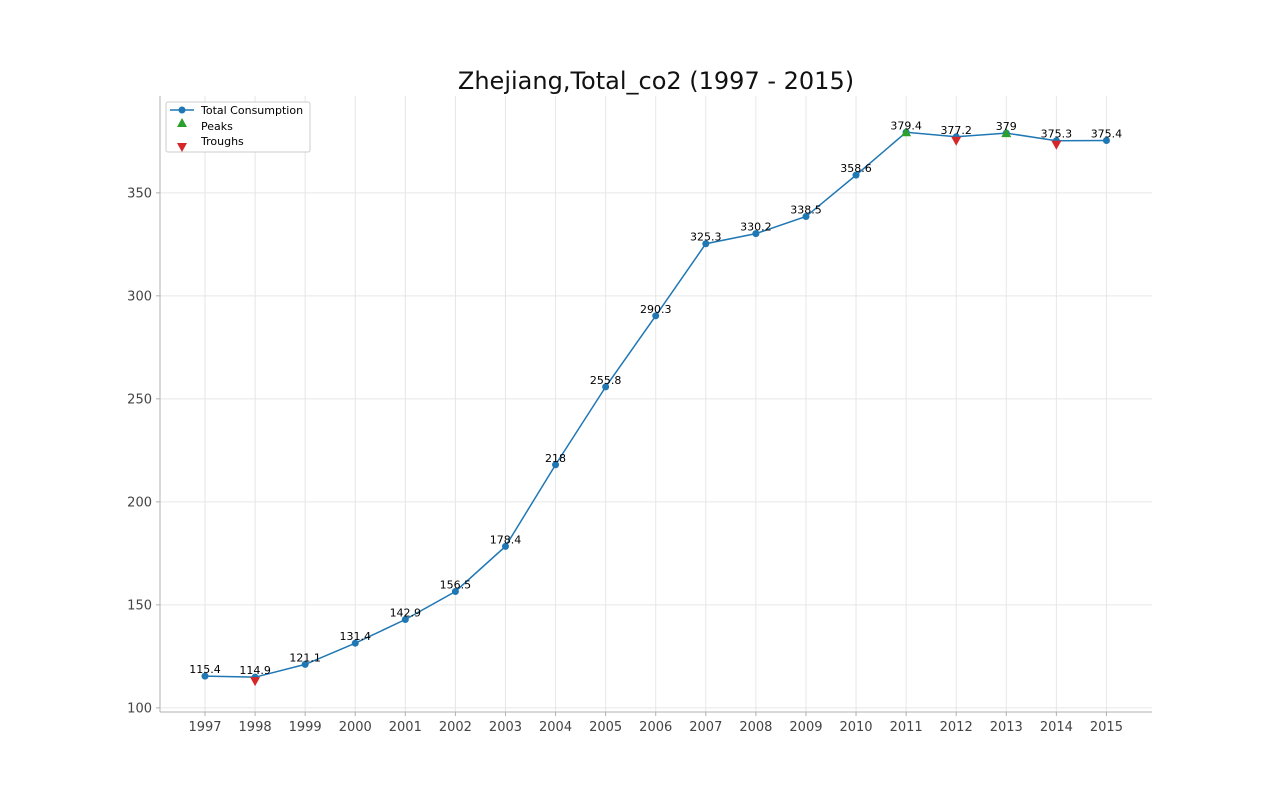 This screenshot has width=1280, height=800. I want to click on y-tick-labels: 100 150 200 250 300 350, so click(143, 451).